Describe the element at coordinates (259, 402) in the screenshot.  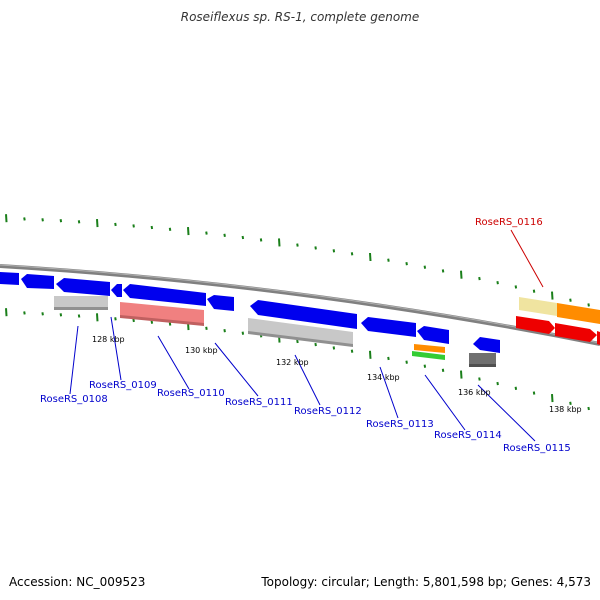
I see `gene-label-0111: RoseRS_0111` at that location.